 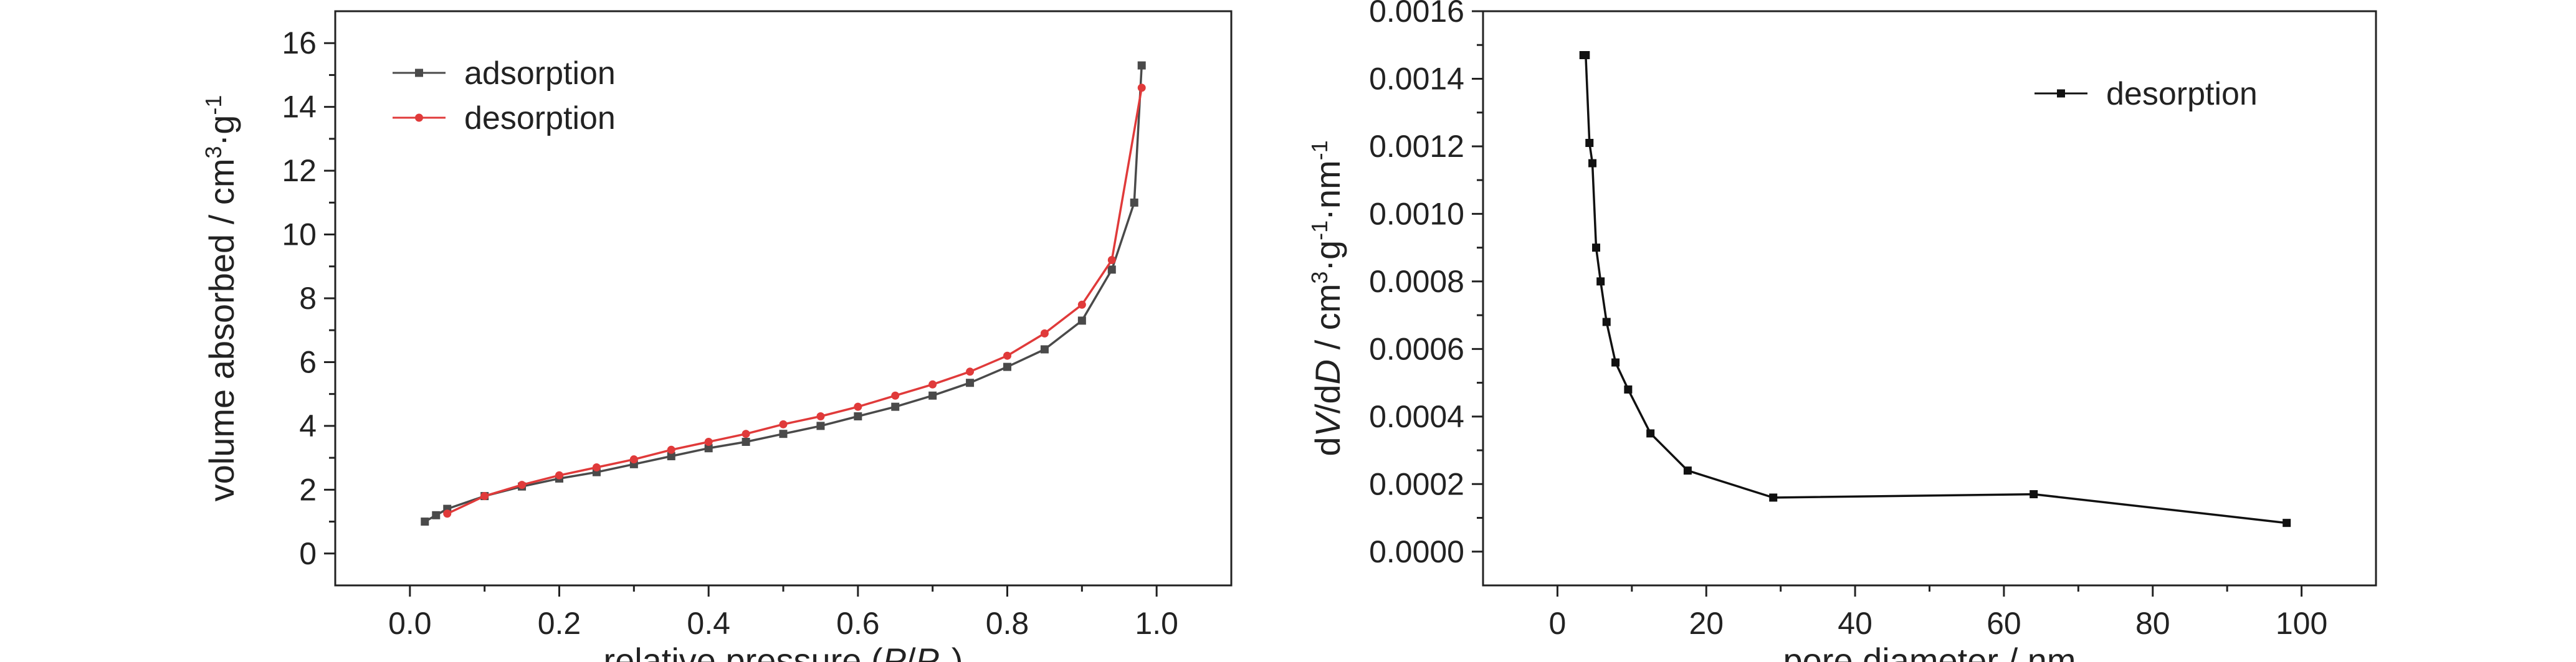 What do you see at coordinates (419, 73) in the screenshot?
I see `legend-marker-adsorption` at bounding box center [419, 73].